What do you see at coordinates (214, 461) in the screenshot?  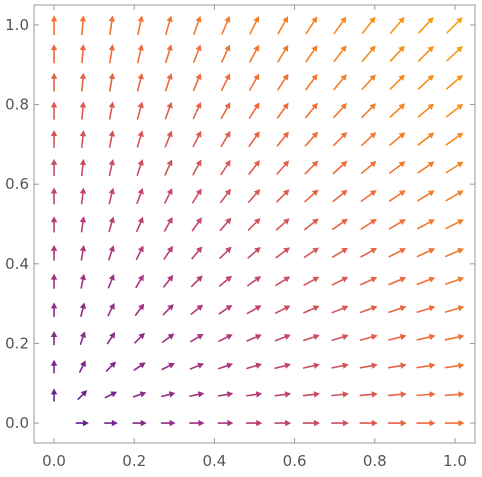 I see `x-tick-label: 0.4` at bounding box center [214, 461].